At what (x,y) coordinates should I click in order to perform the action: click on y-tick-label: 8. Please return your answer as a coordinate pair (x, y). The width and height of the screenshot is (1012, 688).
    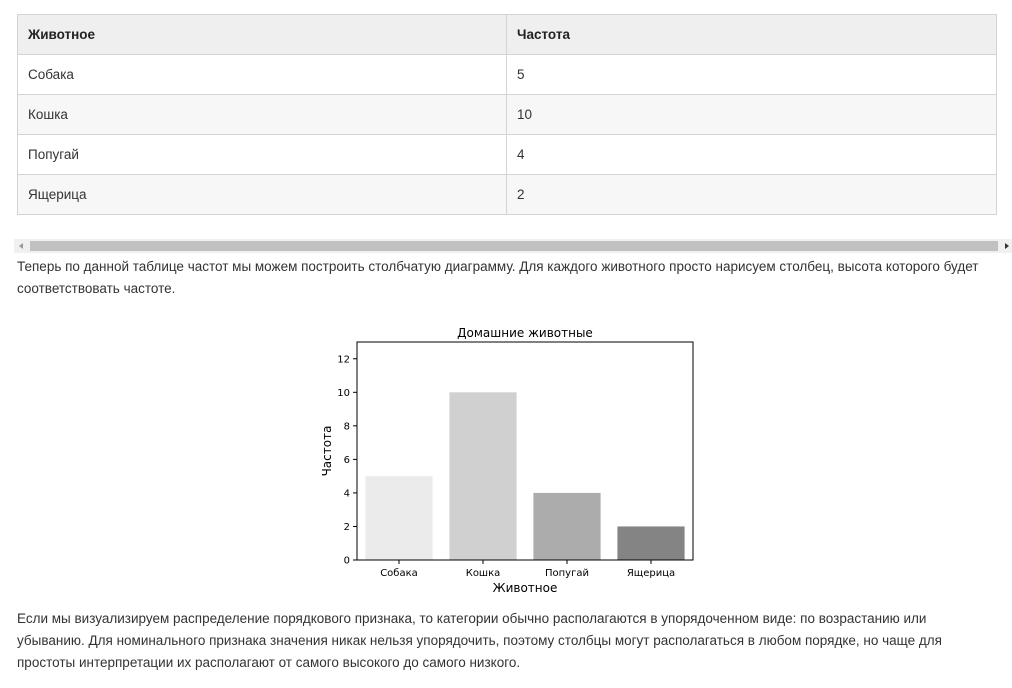
    Looking at the image, I should click on (347, 426).